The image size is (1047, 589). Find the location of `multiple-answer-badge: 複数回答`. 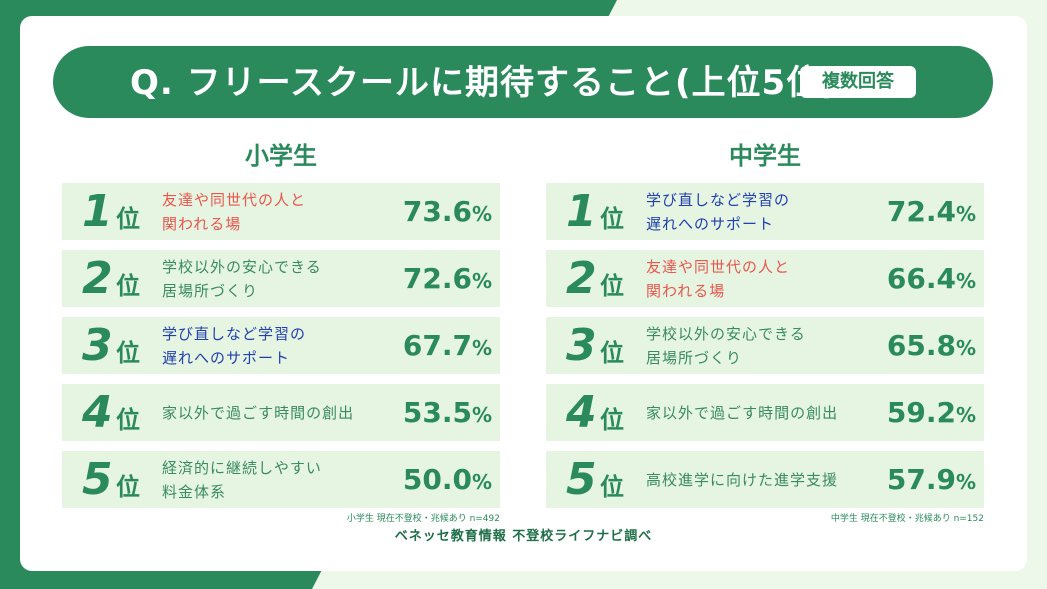

multiple-answer-badge: 複数回答 is located at coordinates (858, 82).